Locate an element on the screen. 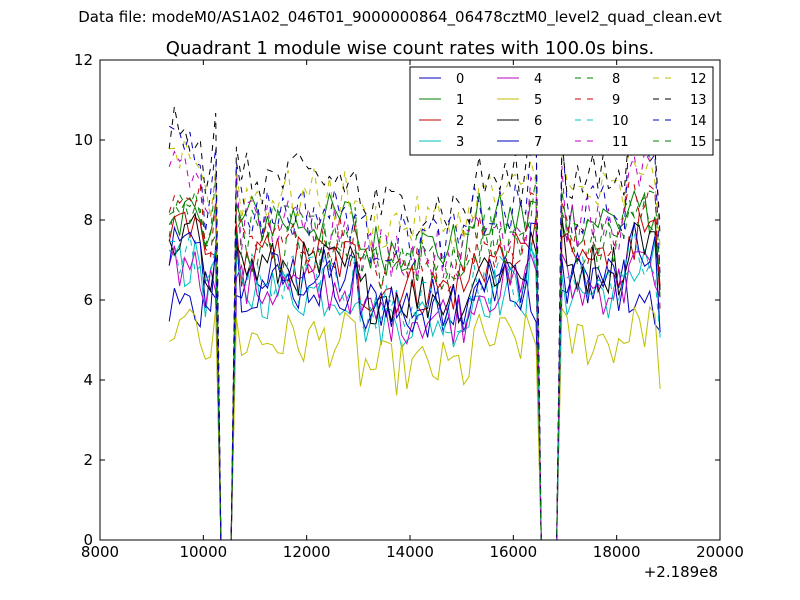  legend-label-8: 8 is located at coordinates (616, 79).